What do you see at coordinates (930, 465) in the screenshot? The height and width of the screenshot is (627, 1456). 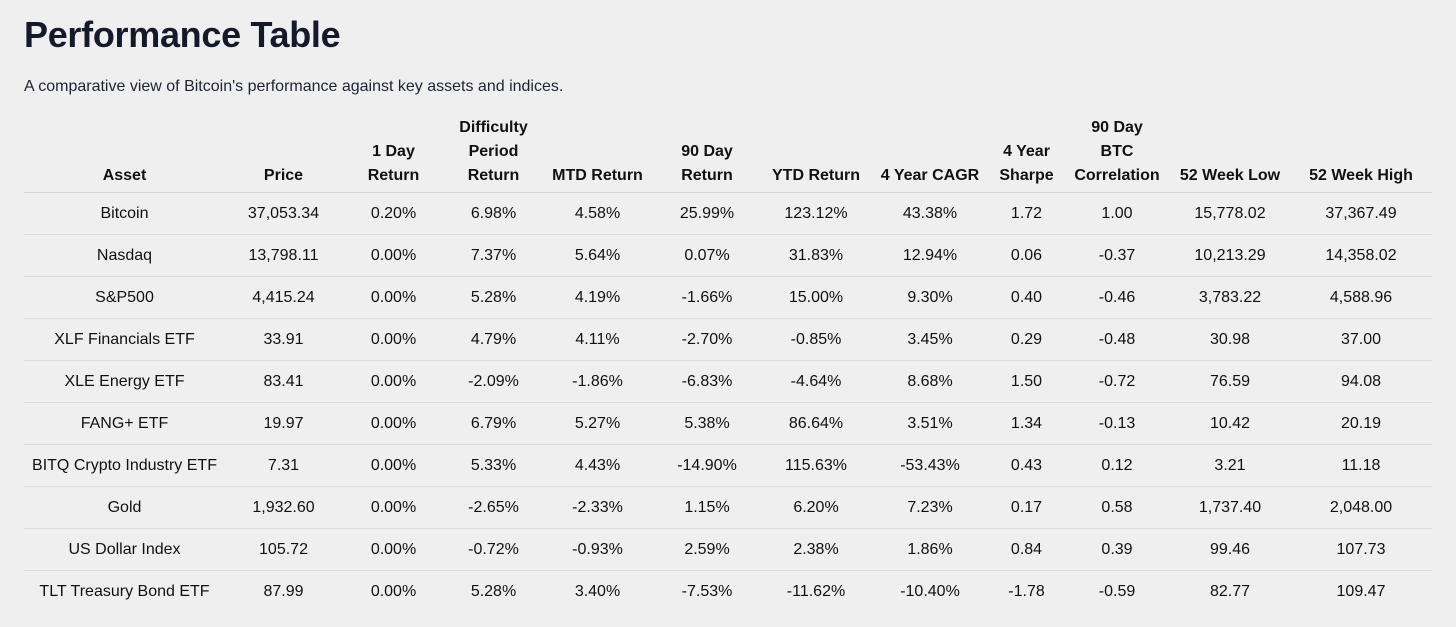 I see `cell-cagr4y: -53.43%` at bounding box center [930, 465].